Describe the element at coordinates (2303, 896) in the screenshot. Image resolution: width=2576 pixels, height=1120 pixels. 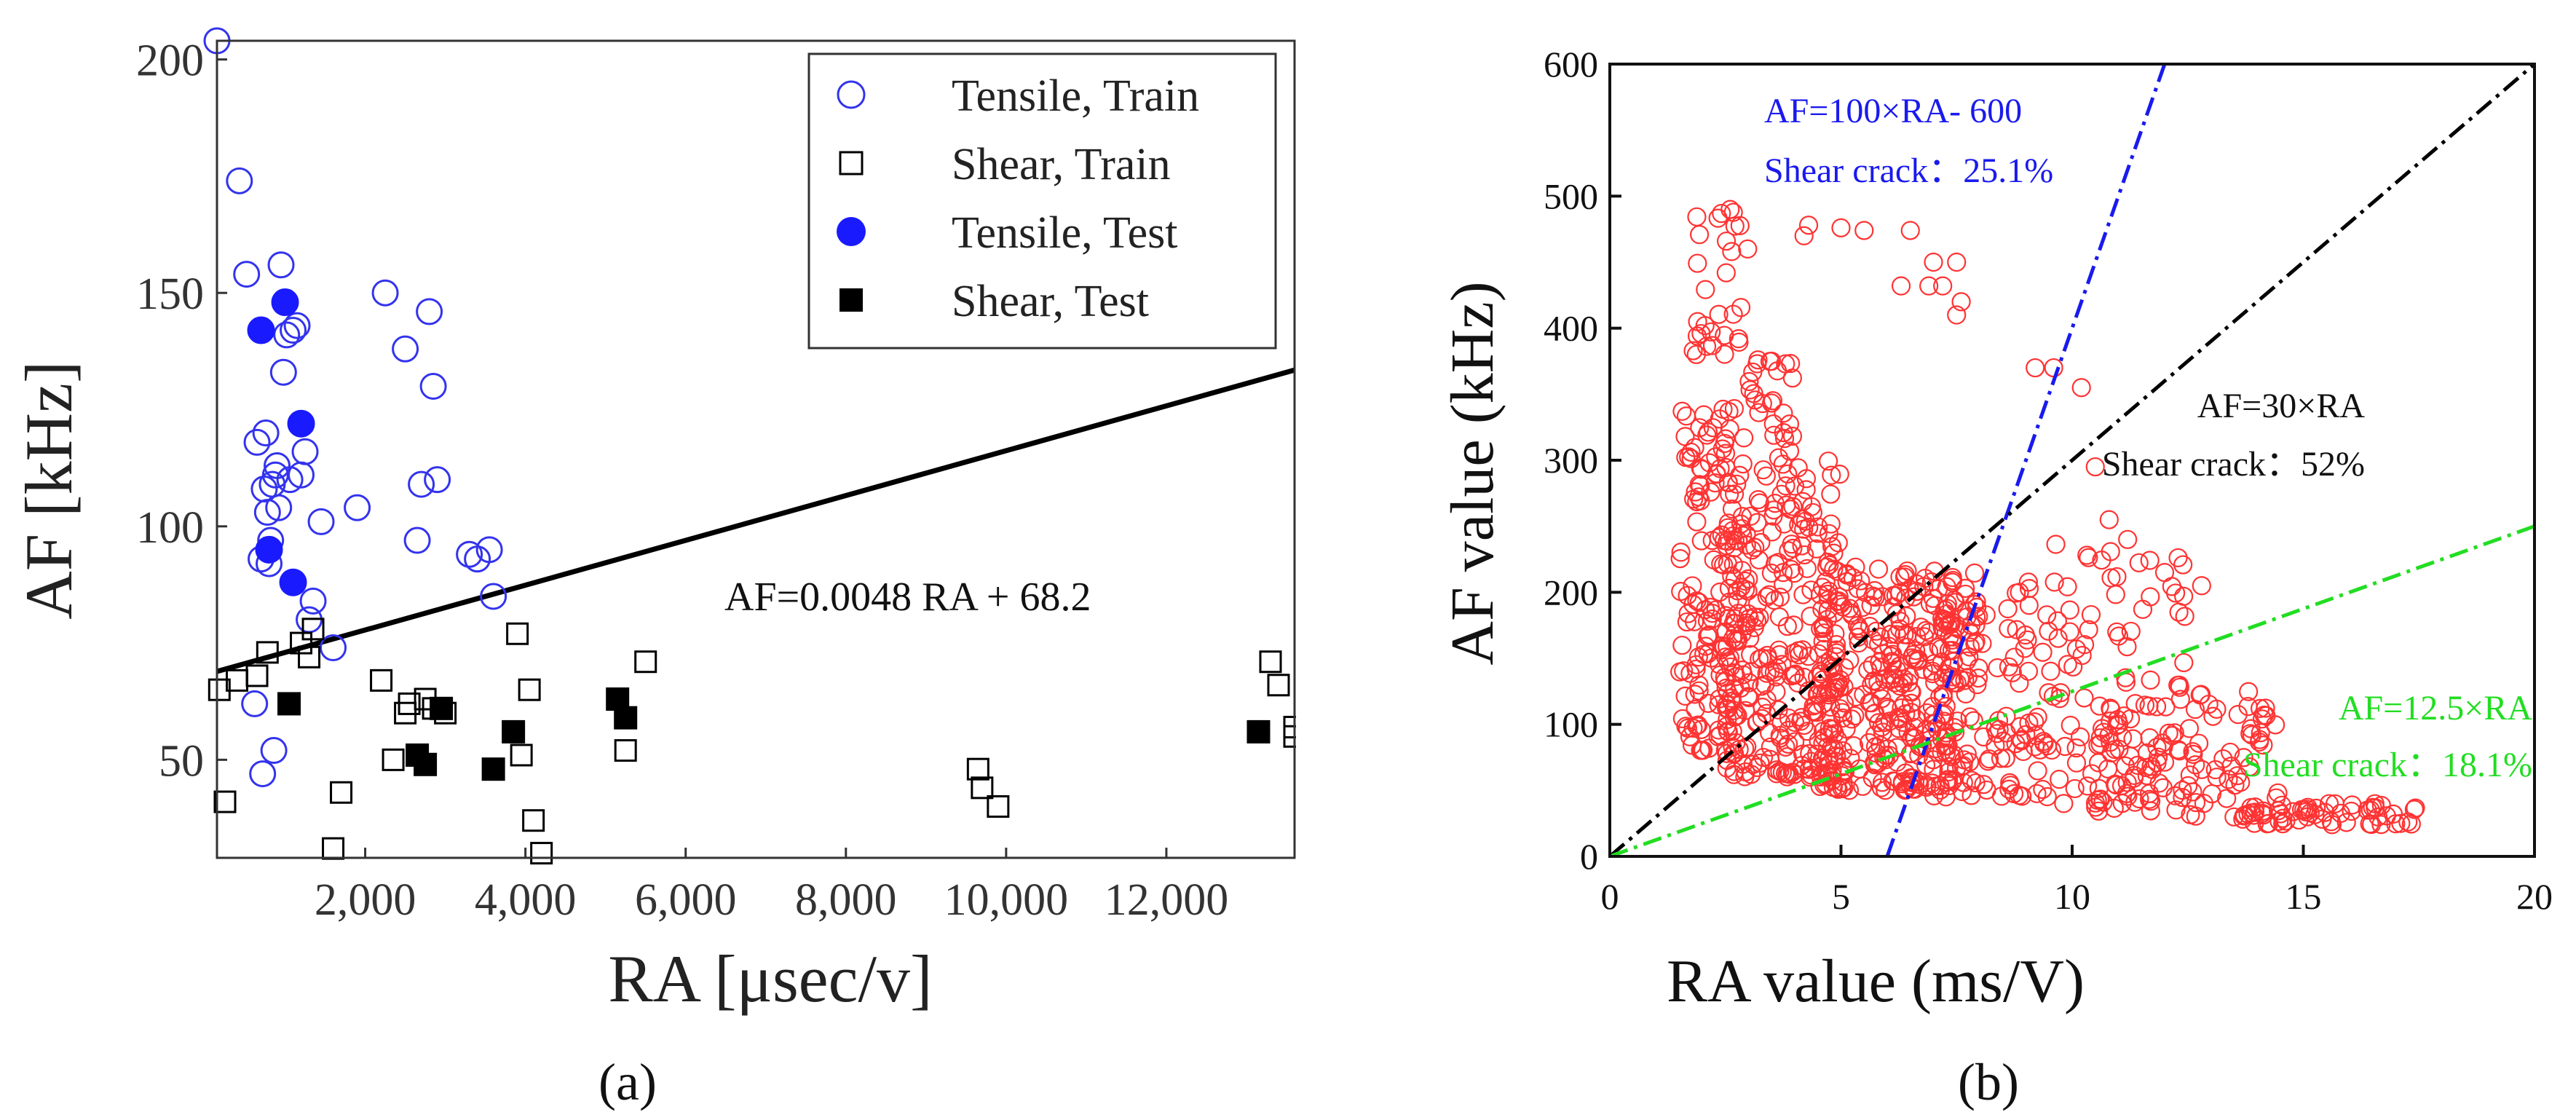
I see `chart-b-x-tick-label: 15` at that location.